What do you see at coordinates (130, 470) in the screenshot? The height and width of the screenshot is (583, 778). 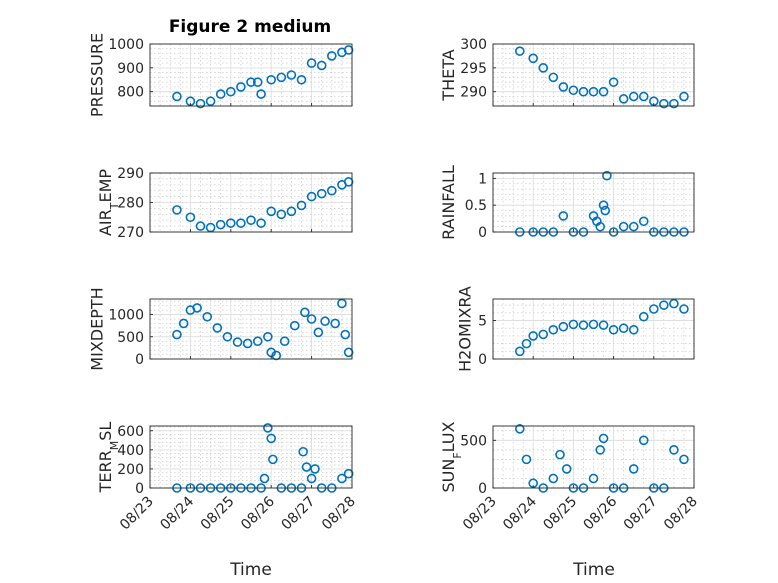 I see `y-tick-label: 200` at bounding box center [130, 470].